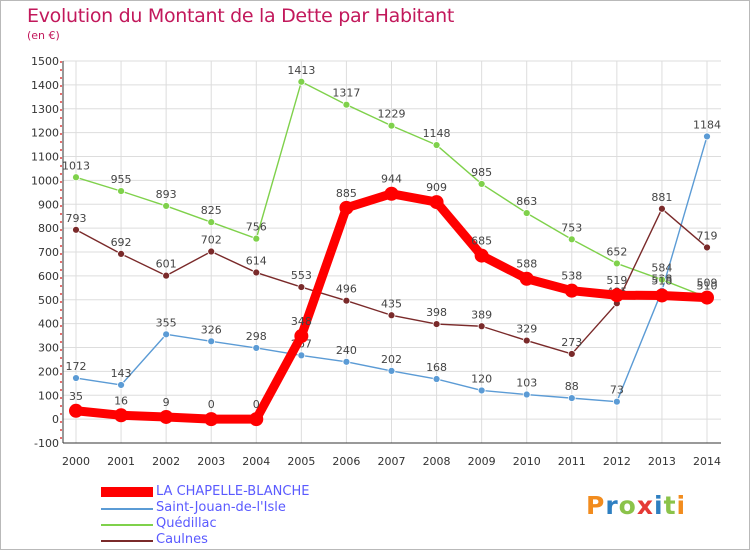 The height and width of the screenshot is (551, 750). I want to click on data-label: 518, so click(661, 280).